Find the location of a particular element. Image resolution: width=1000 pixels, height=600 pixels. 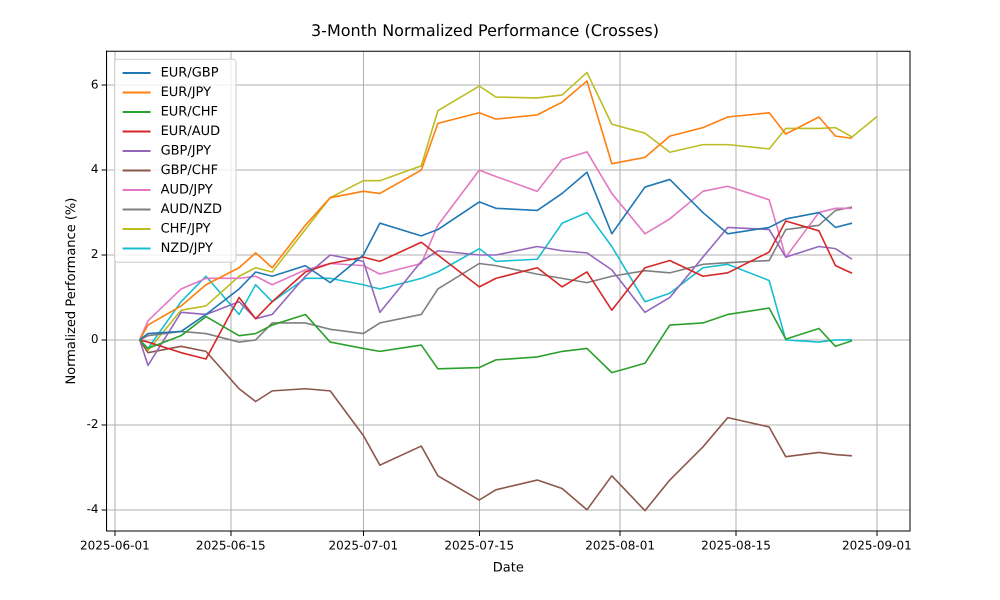

legend-label: EUR/JPY is located at coordinates (186, 92).